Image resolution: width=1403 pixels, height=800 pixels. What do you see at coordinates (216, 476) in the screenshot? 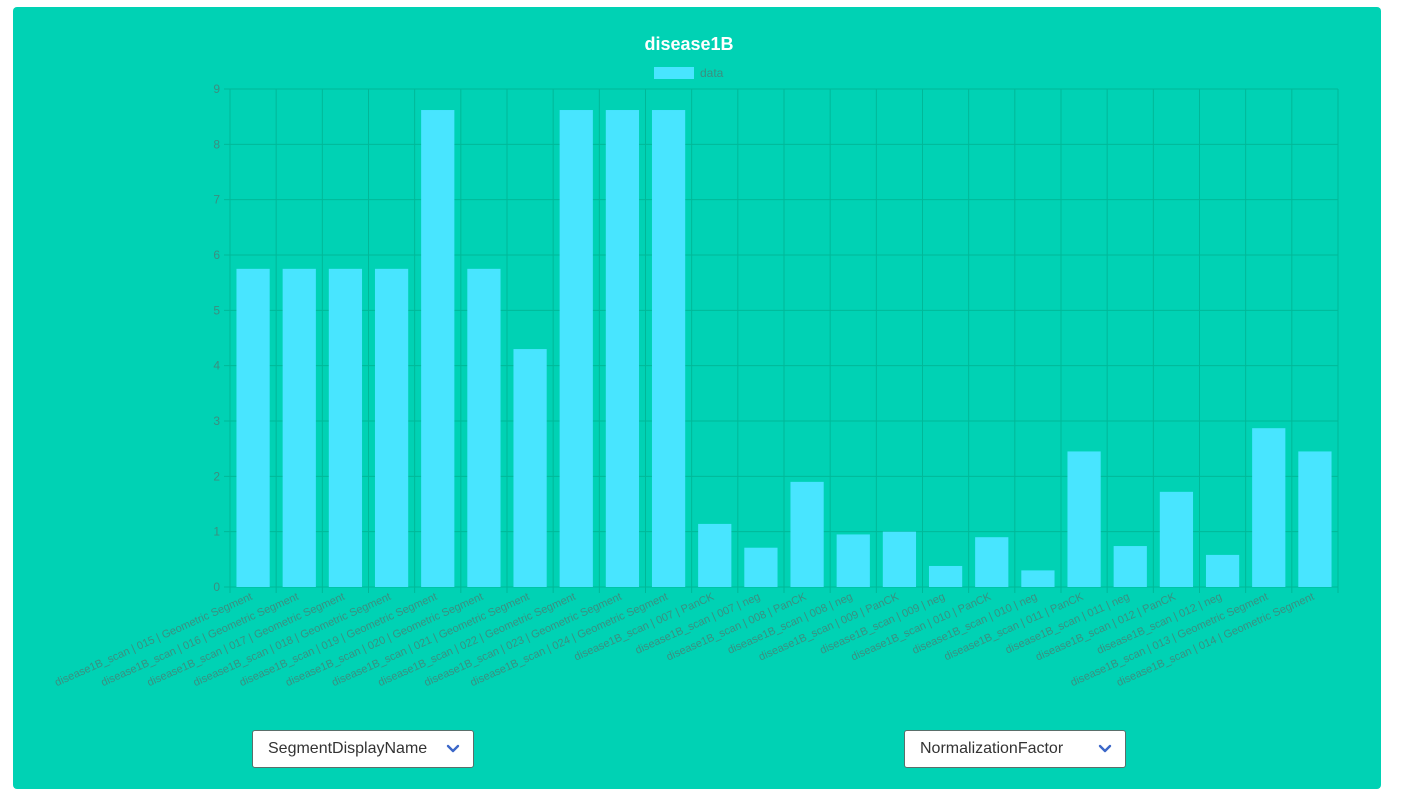
I see `y-tick-label: 2` at bounding box center [216, 476].